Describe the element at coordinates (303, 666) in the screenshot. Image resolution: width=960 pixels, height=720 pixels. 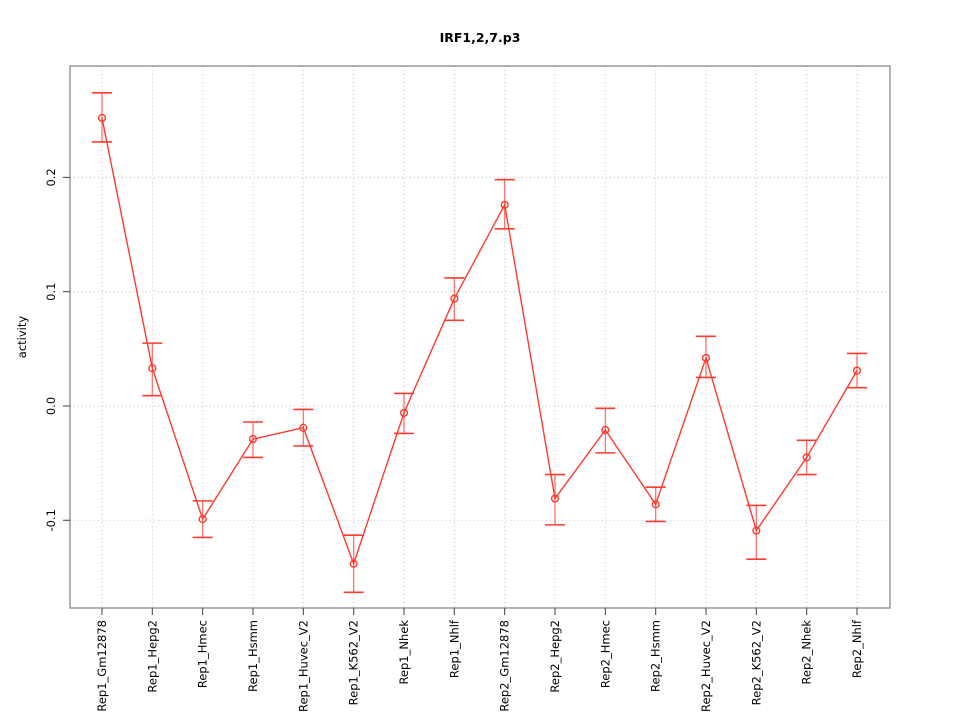
I see `x-axis-tick-label-rep1_huvec_v2: Rep1_Huvec_V2` at that location.